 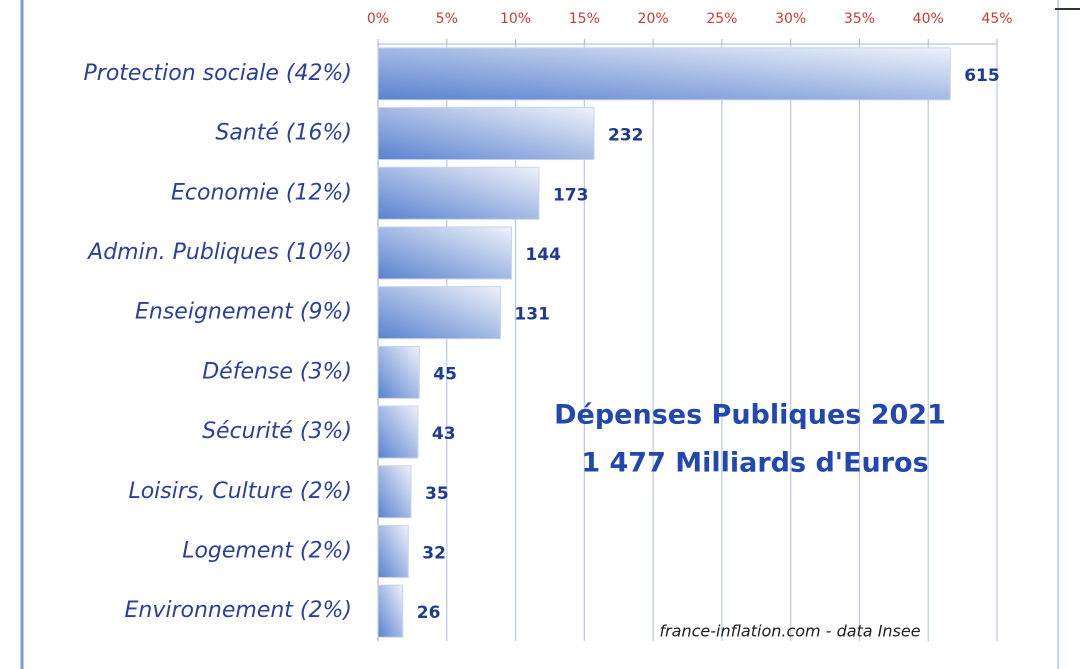 I want to click on data-label: 131, so click(x=532, y=315).